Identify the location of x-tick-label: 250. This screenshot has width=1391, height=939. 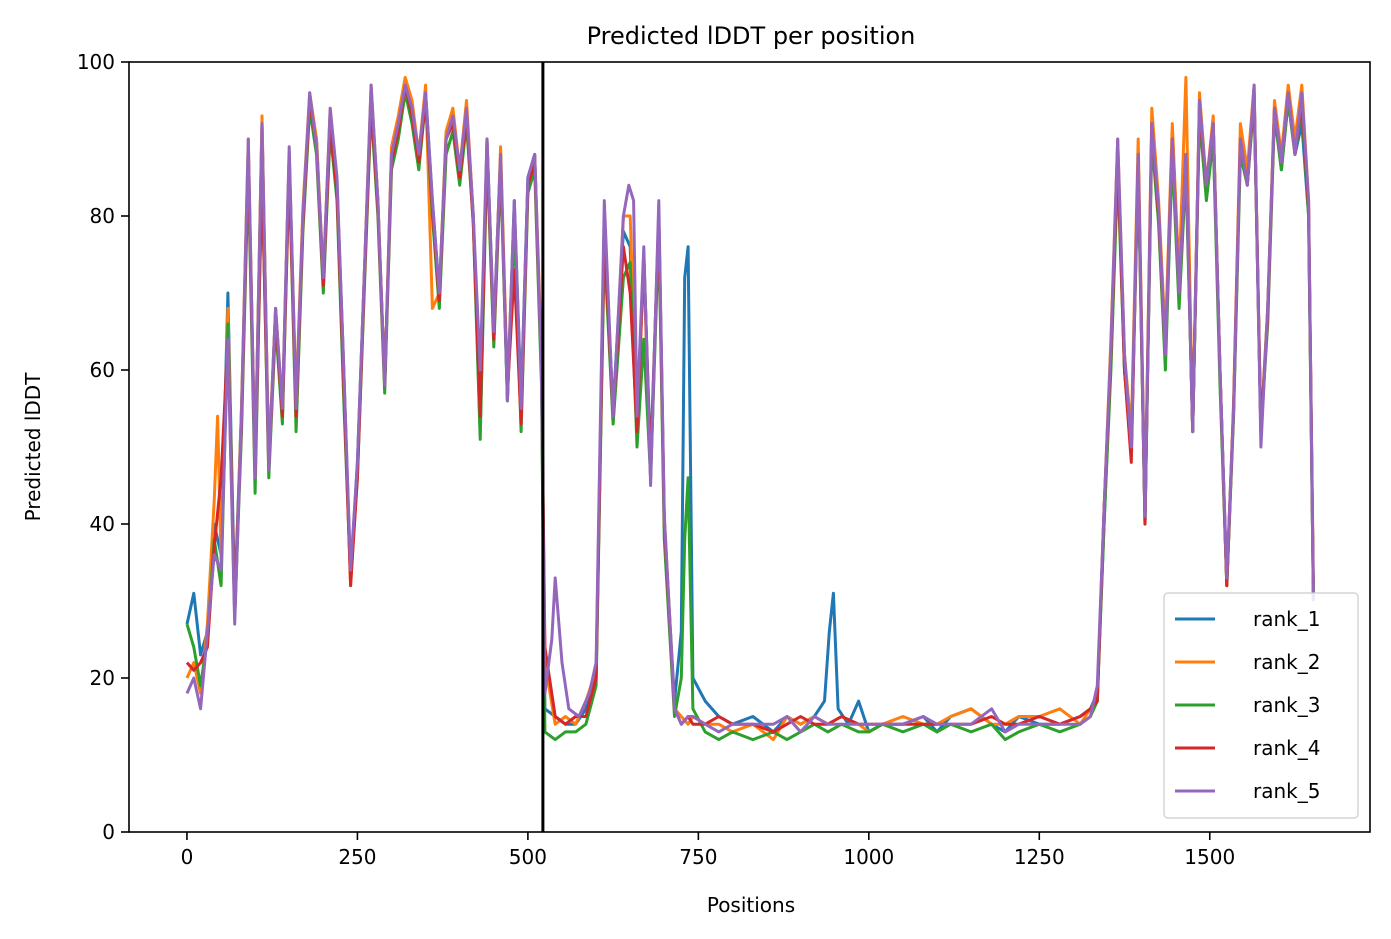
(357, 857).